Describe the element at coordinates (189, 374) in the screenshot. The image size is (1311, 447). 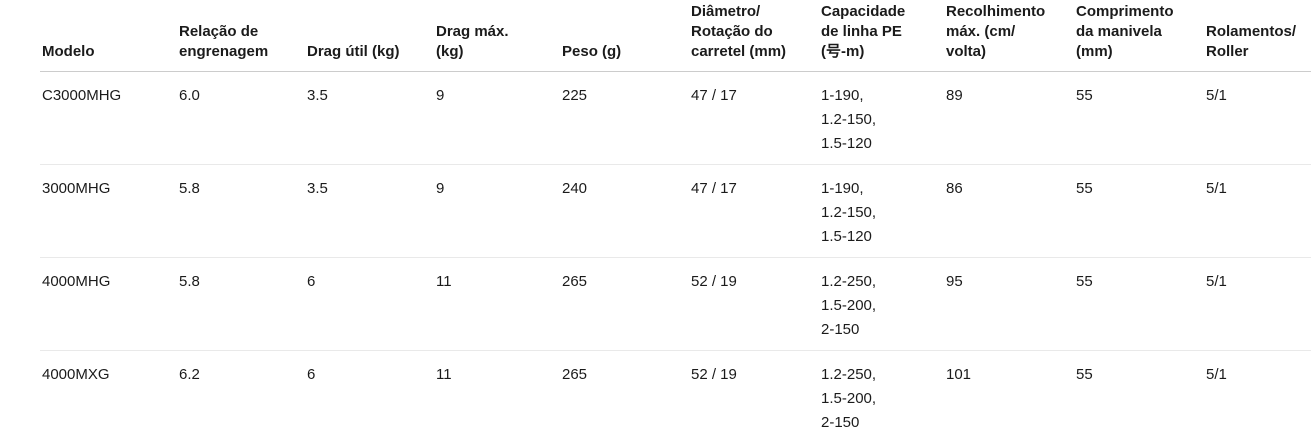
I see `cell-gear-ratio: 6.2` at that location.